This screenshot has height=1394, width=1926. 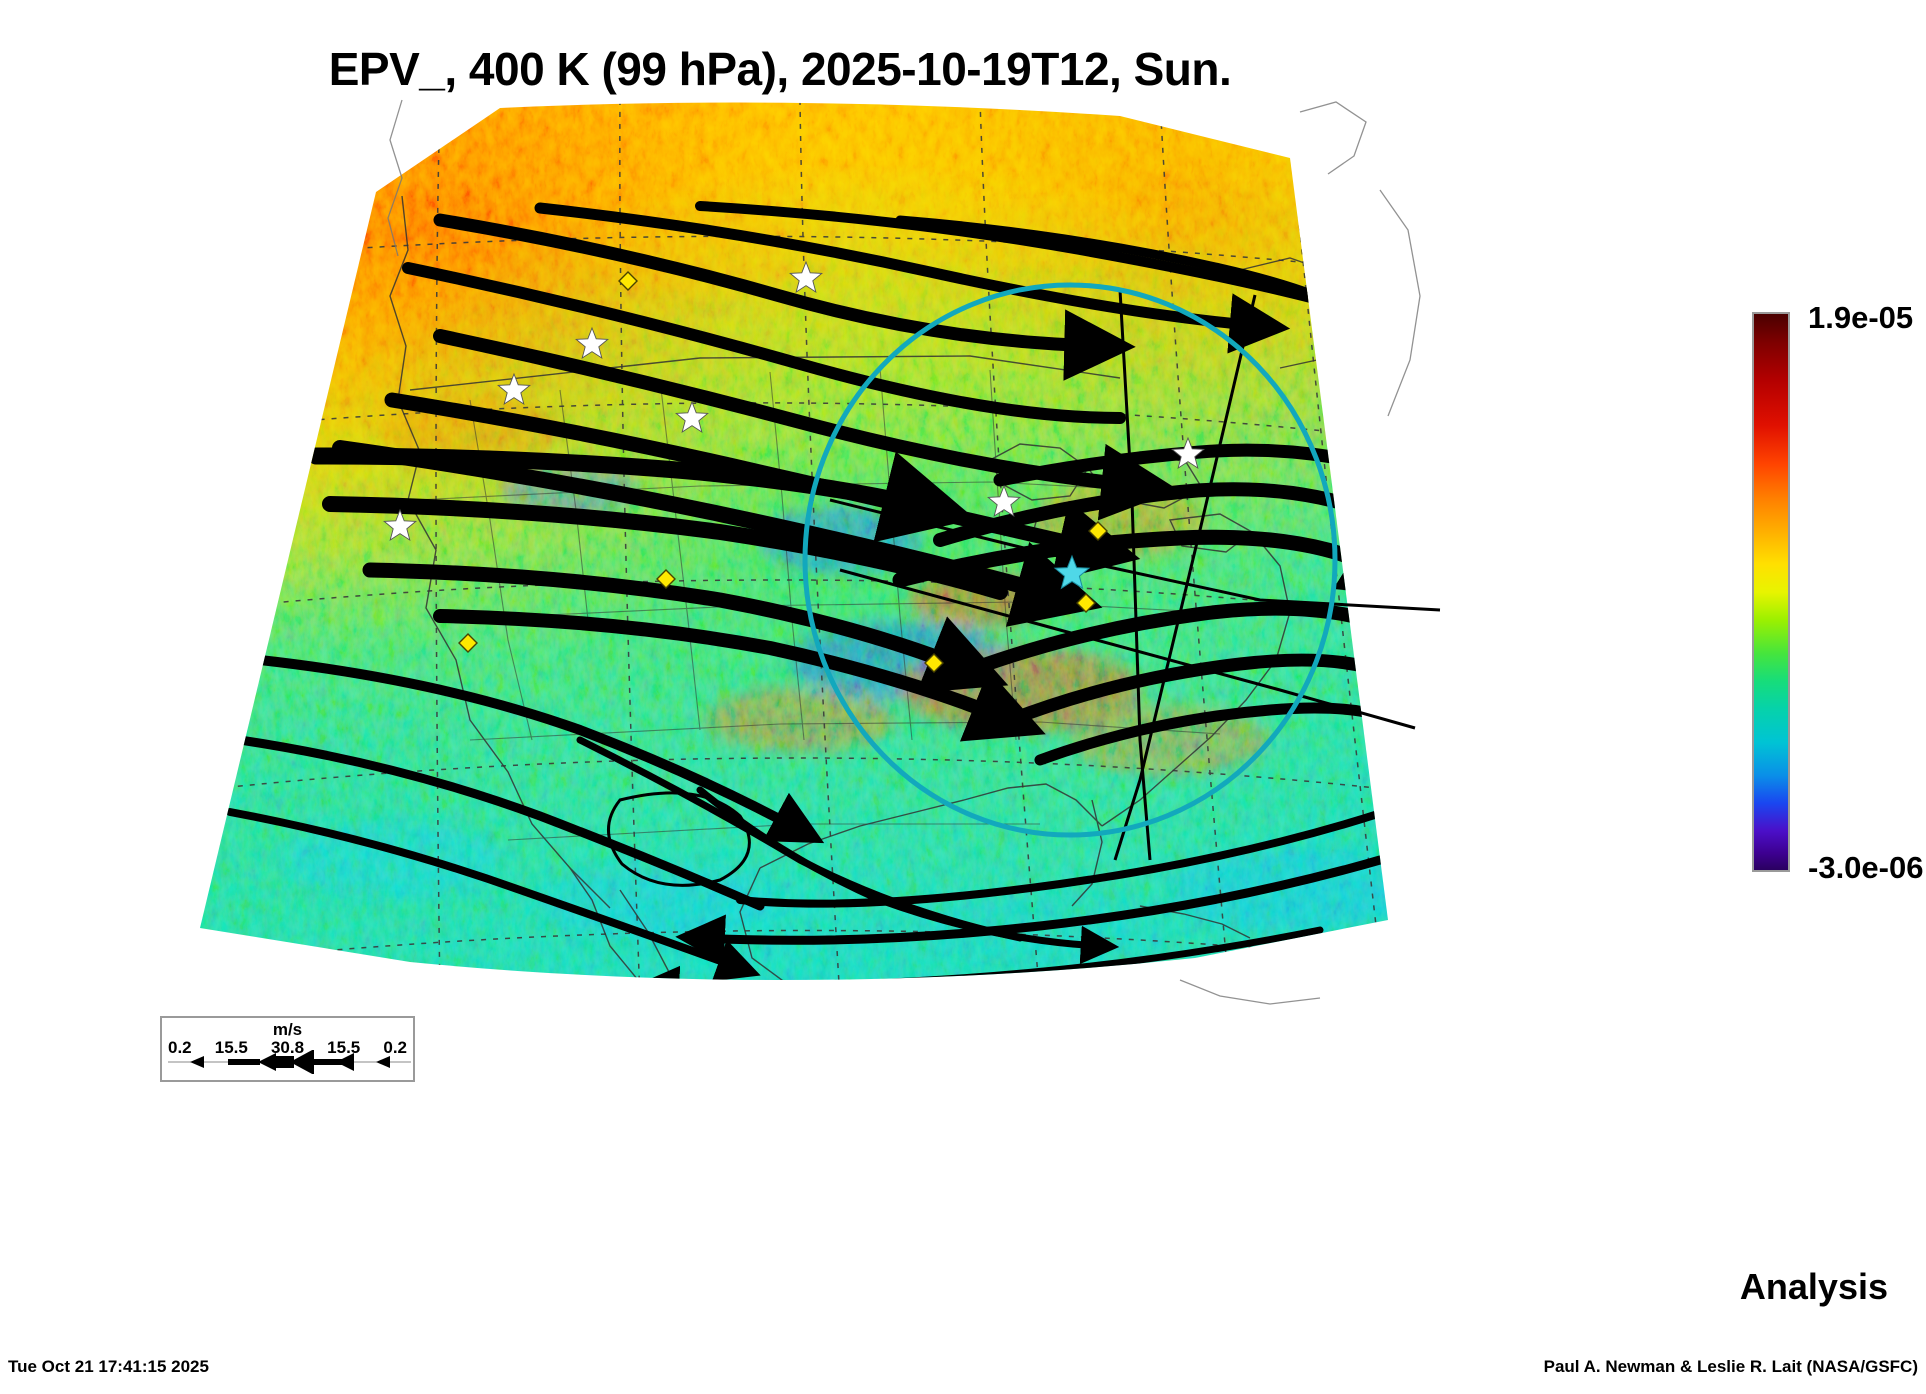 What do you see at coordinates (1072, 572) in the screenshot?
I see `star-icon-highlighted` at bounding box center [1072, 572].